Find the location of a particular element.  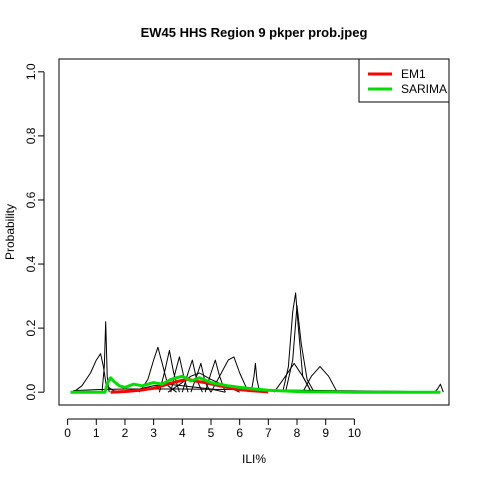

x-axis-title: ILI% is located at coordinates (254, 459).